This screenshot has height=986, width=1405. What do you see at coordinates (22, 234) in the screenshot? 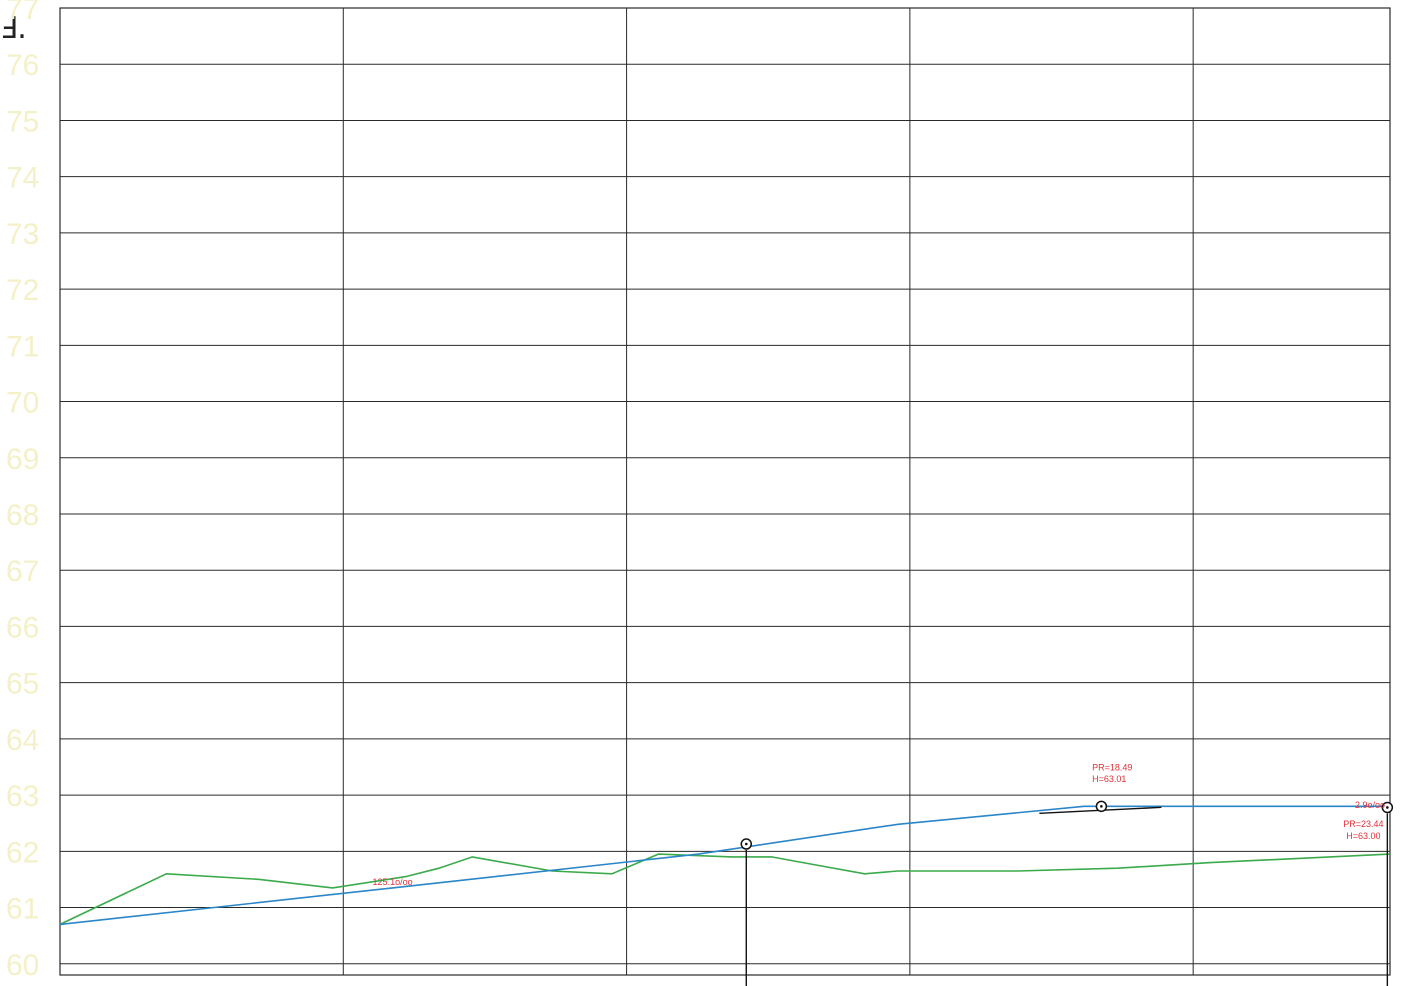
I see `y-tick-label: 73` at bounding box center [22, 234].